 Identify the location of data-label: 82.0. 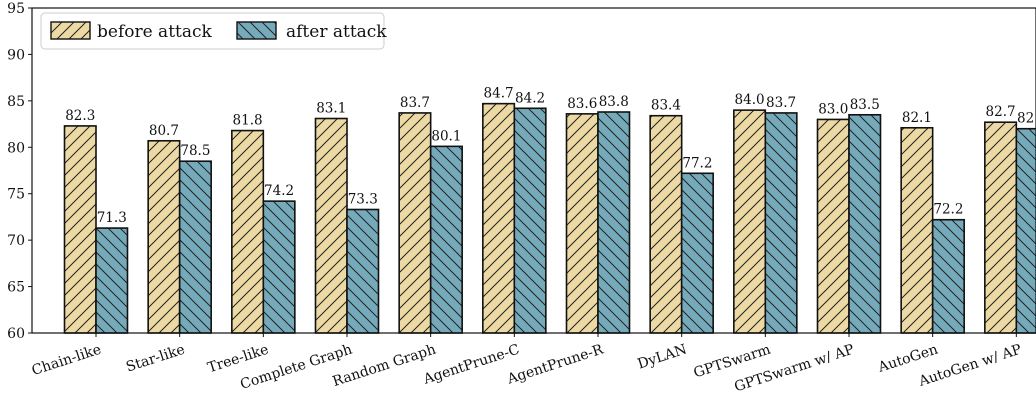
(1026, 119).